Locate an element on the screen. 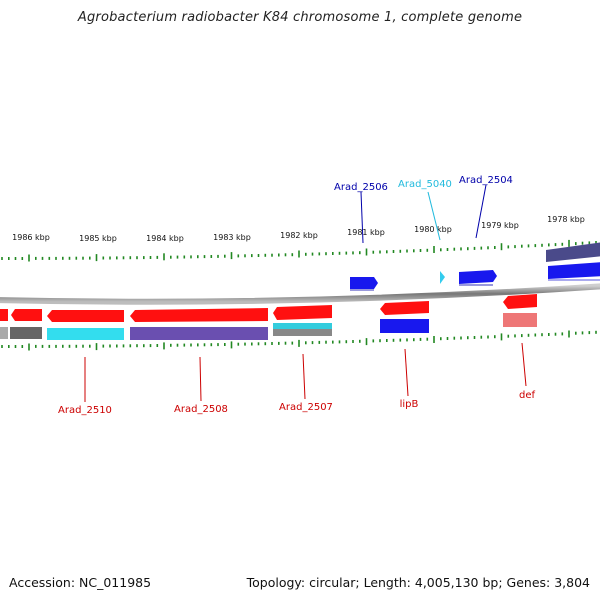 This screenshot has height=600, width=600. gene-lipb-blue is located at coordinates (404, 326).